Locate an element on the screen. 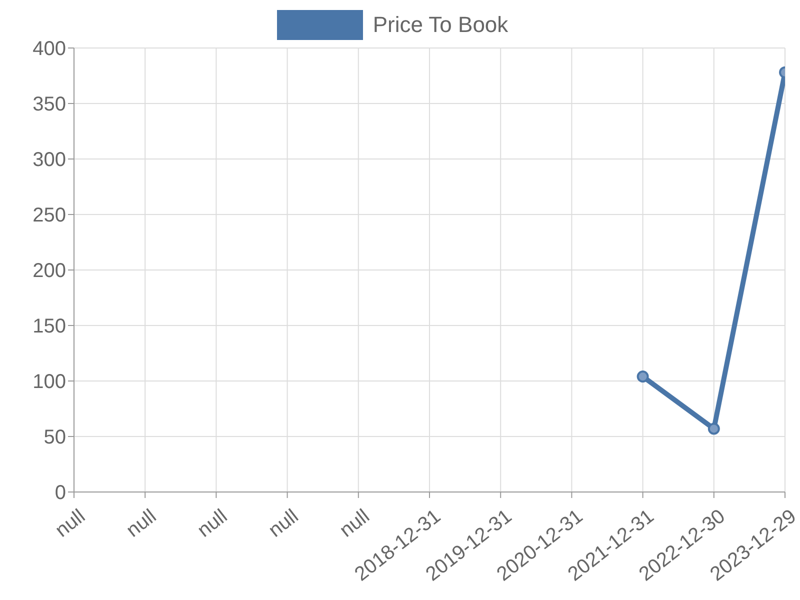 Image resolution: width=800 pixels, height=600 pixels. y-tick-label: 300 is located at coordinates (49, 160).